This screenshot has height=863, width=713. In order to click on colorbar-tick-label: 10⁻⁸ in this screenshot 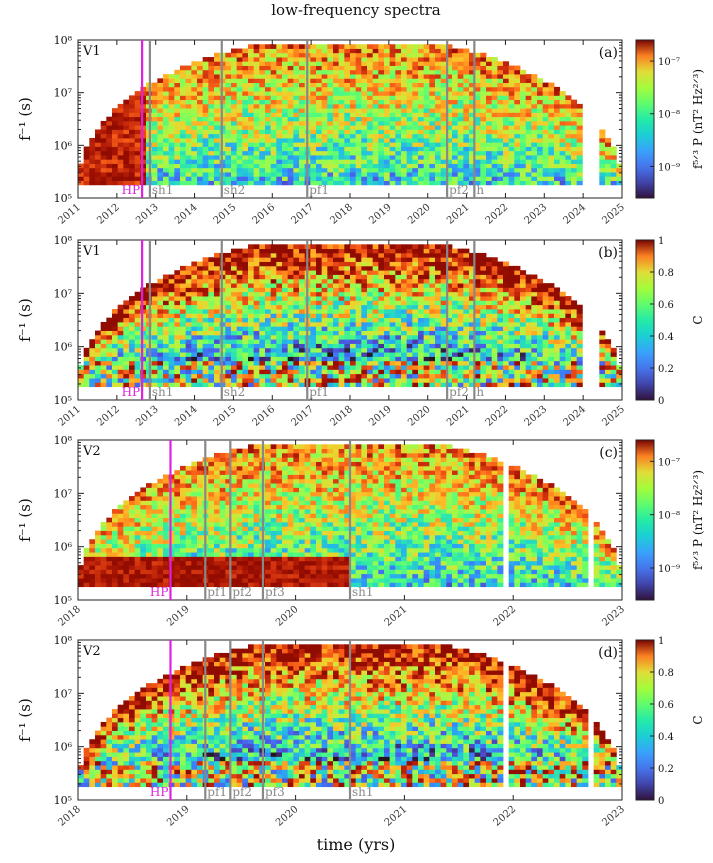, I will do `click(669, 115)`.